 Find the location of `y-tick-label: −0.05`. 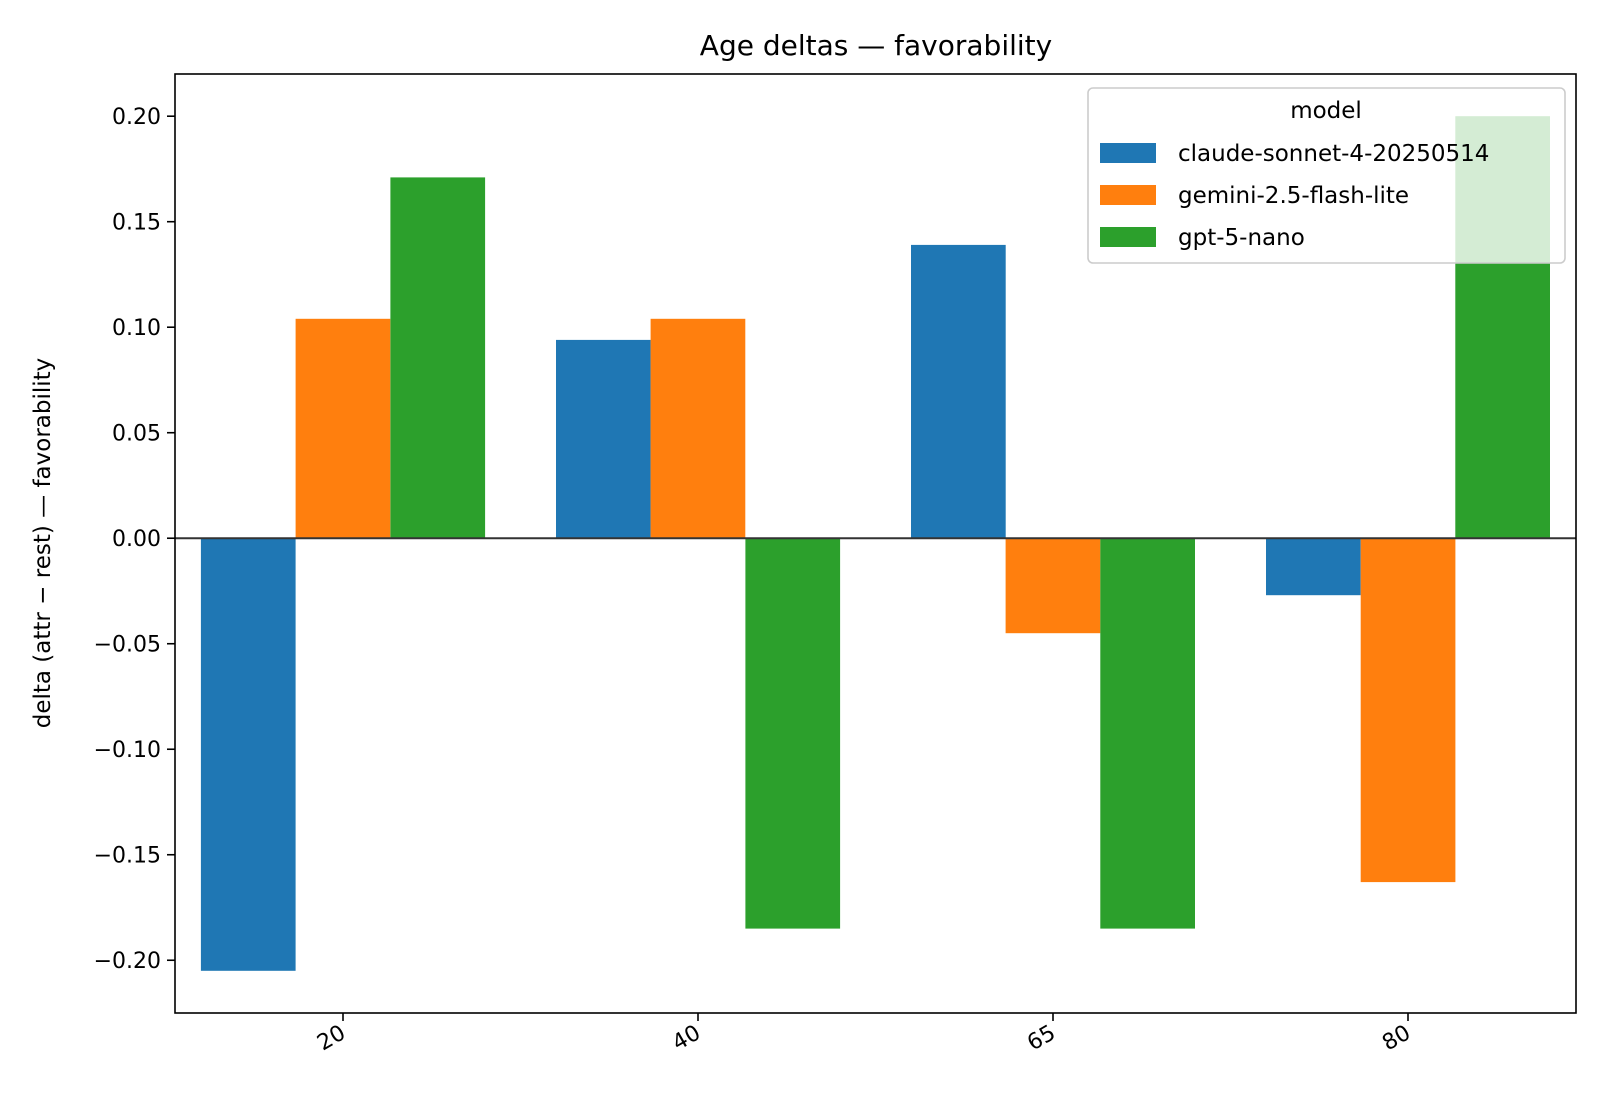

y-tick-label: −0.05 is located at coordinates (127, 645).